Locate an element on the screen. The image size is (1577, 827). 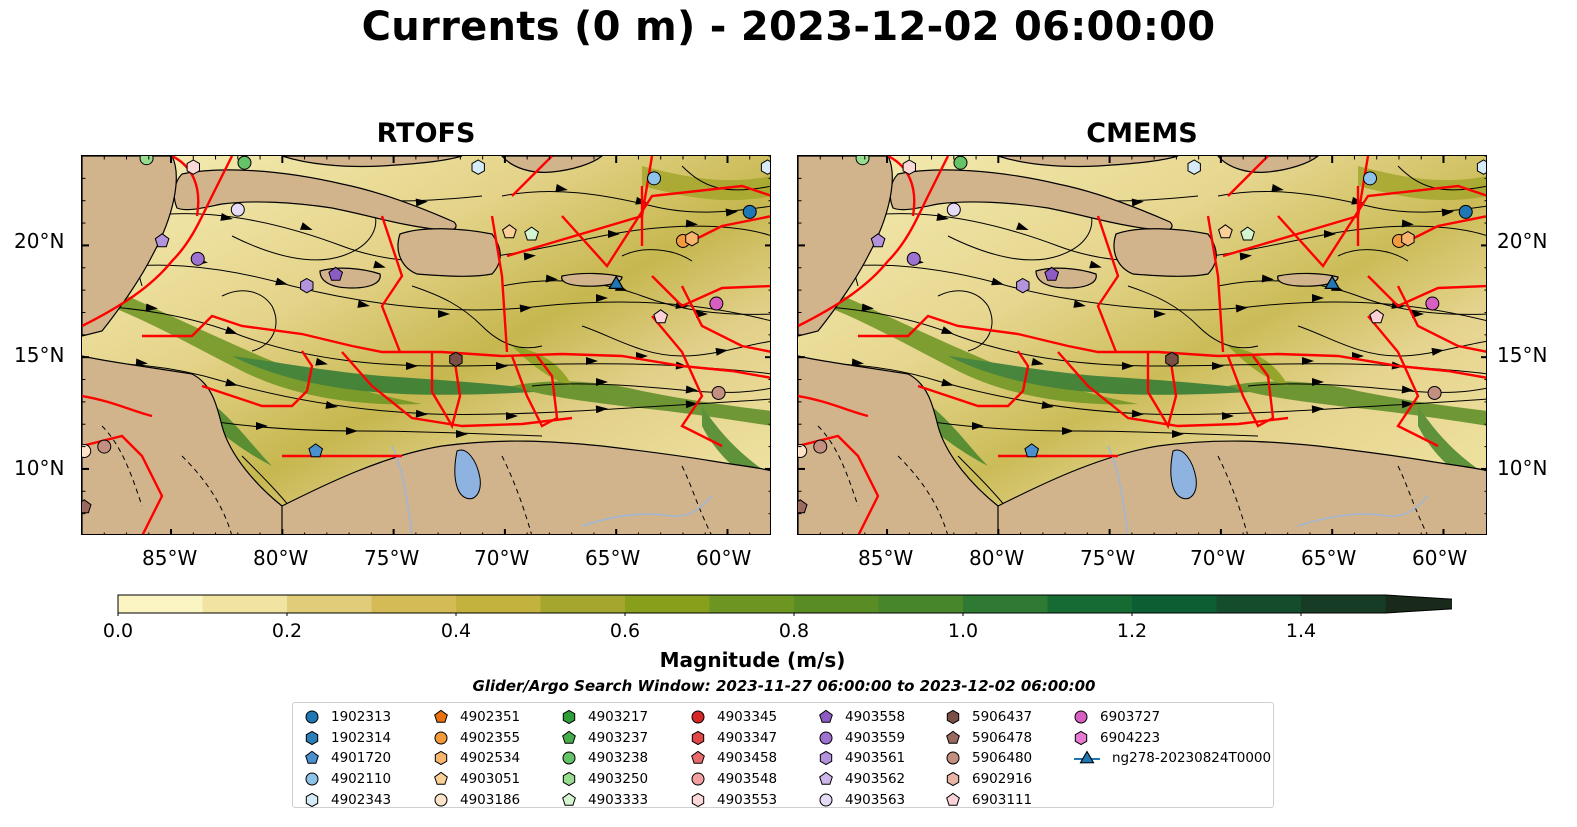
colorbar-tick-label: 1.2 is located at coordinates (1132, 631).